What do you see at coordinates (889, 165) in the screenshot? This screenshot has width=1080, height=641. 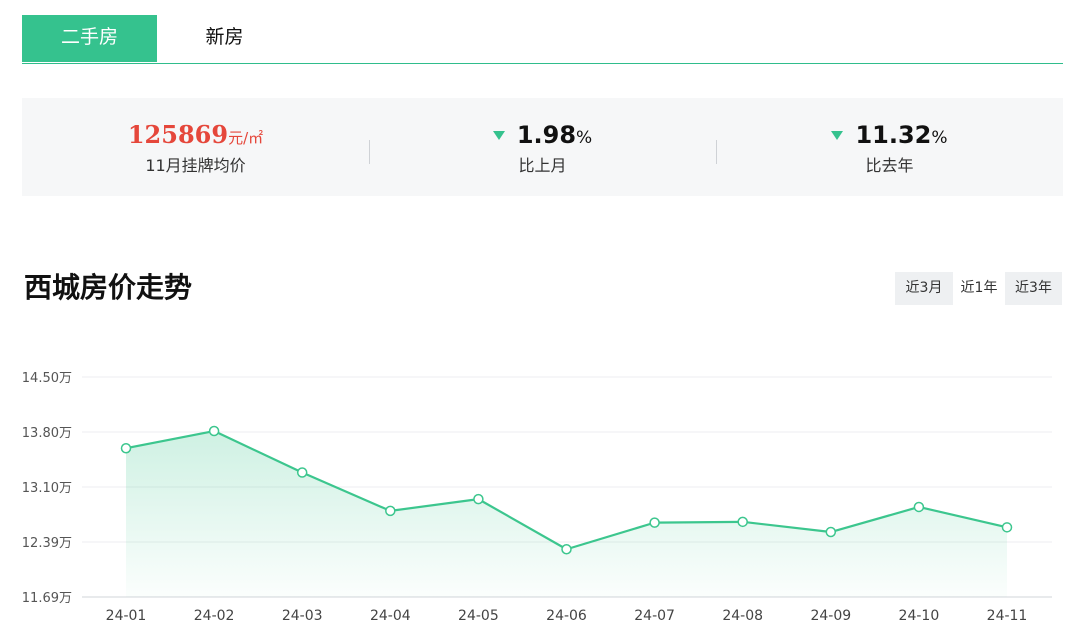 I see `yoy-change-caption: 比去年` at bounding box center [889, 165].